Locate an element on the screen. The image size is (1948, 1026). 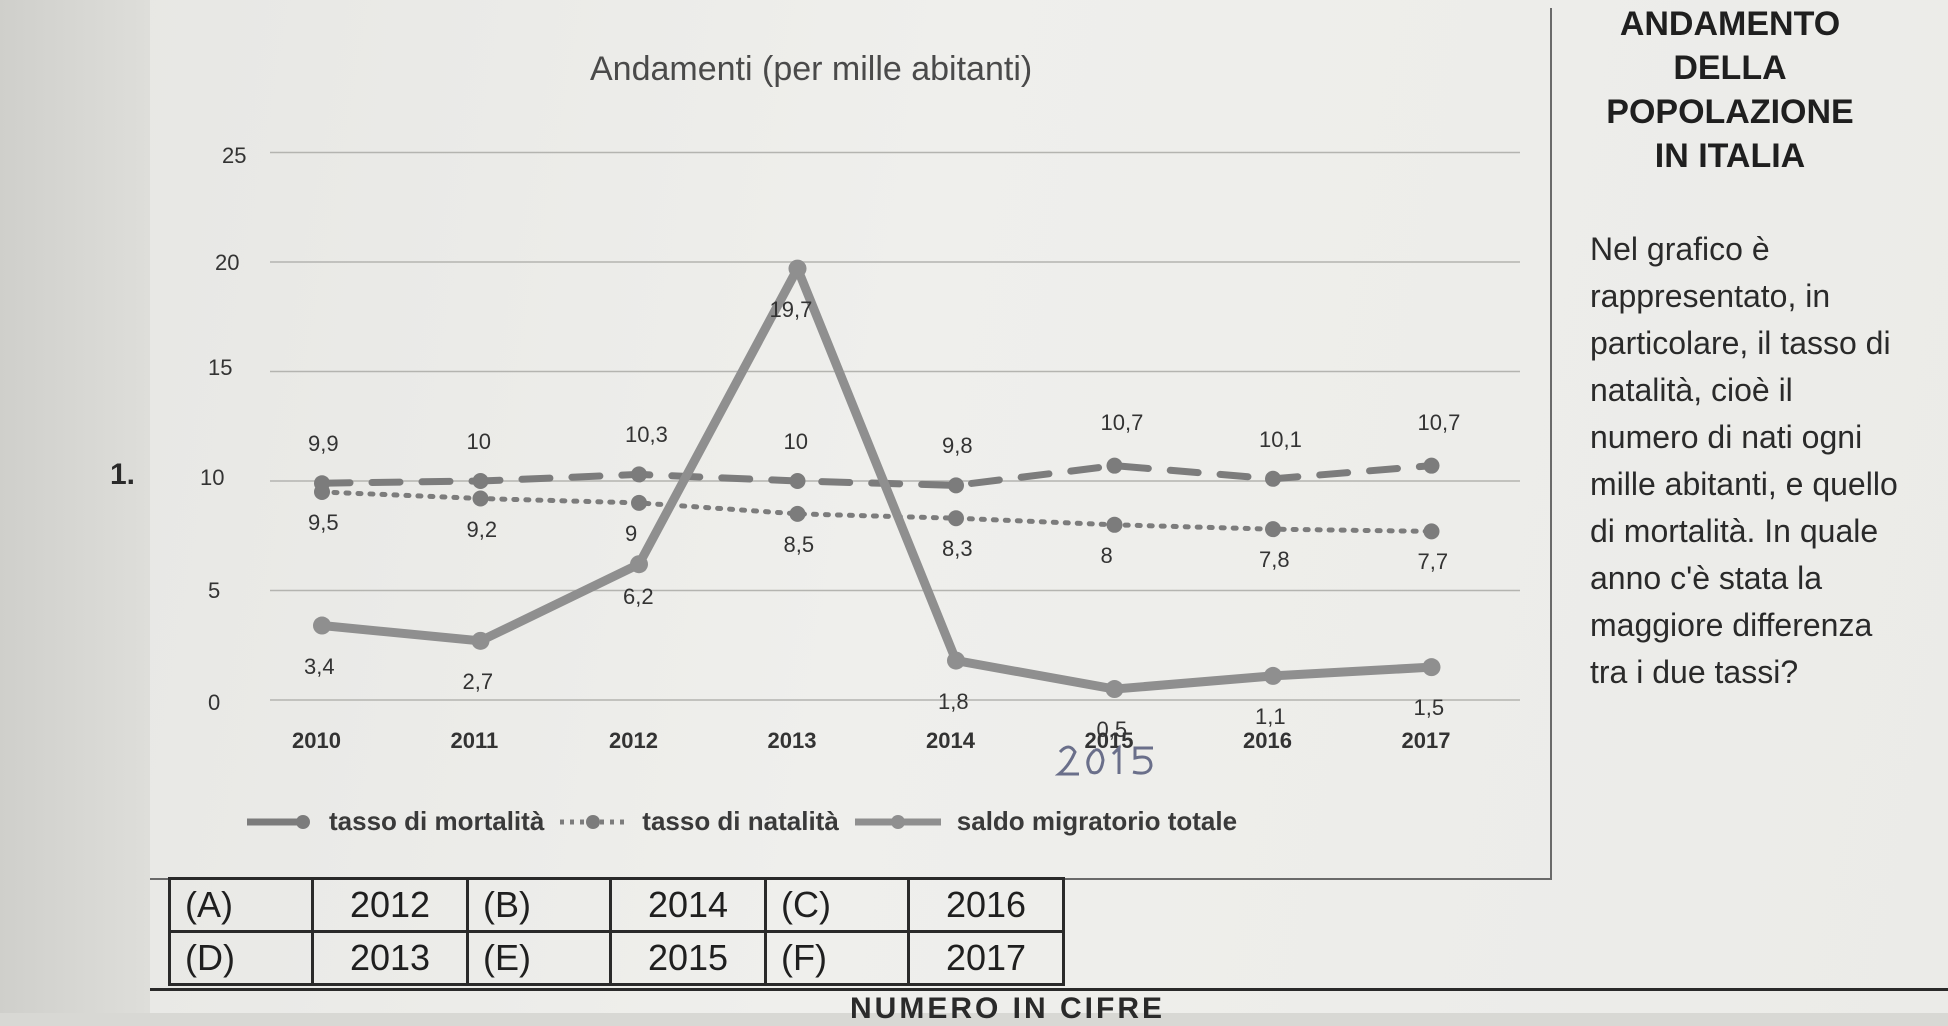
data-label: 3,4 is located at coordinates (319, 666).